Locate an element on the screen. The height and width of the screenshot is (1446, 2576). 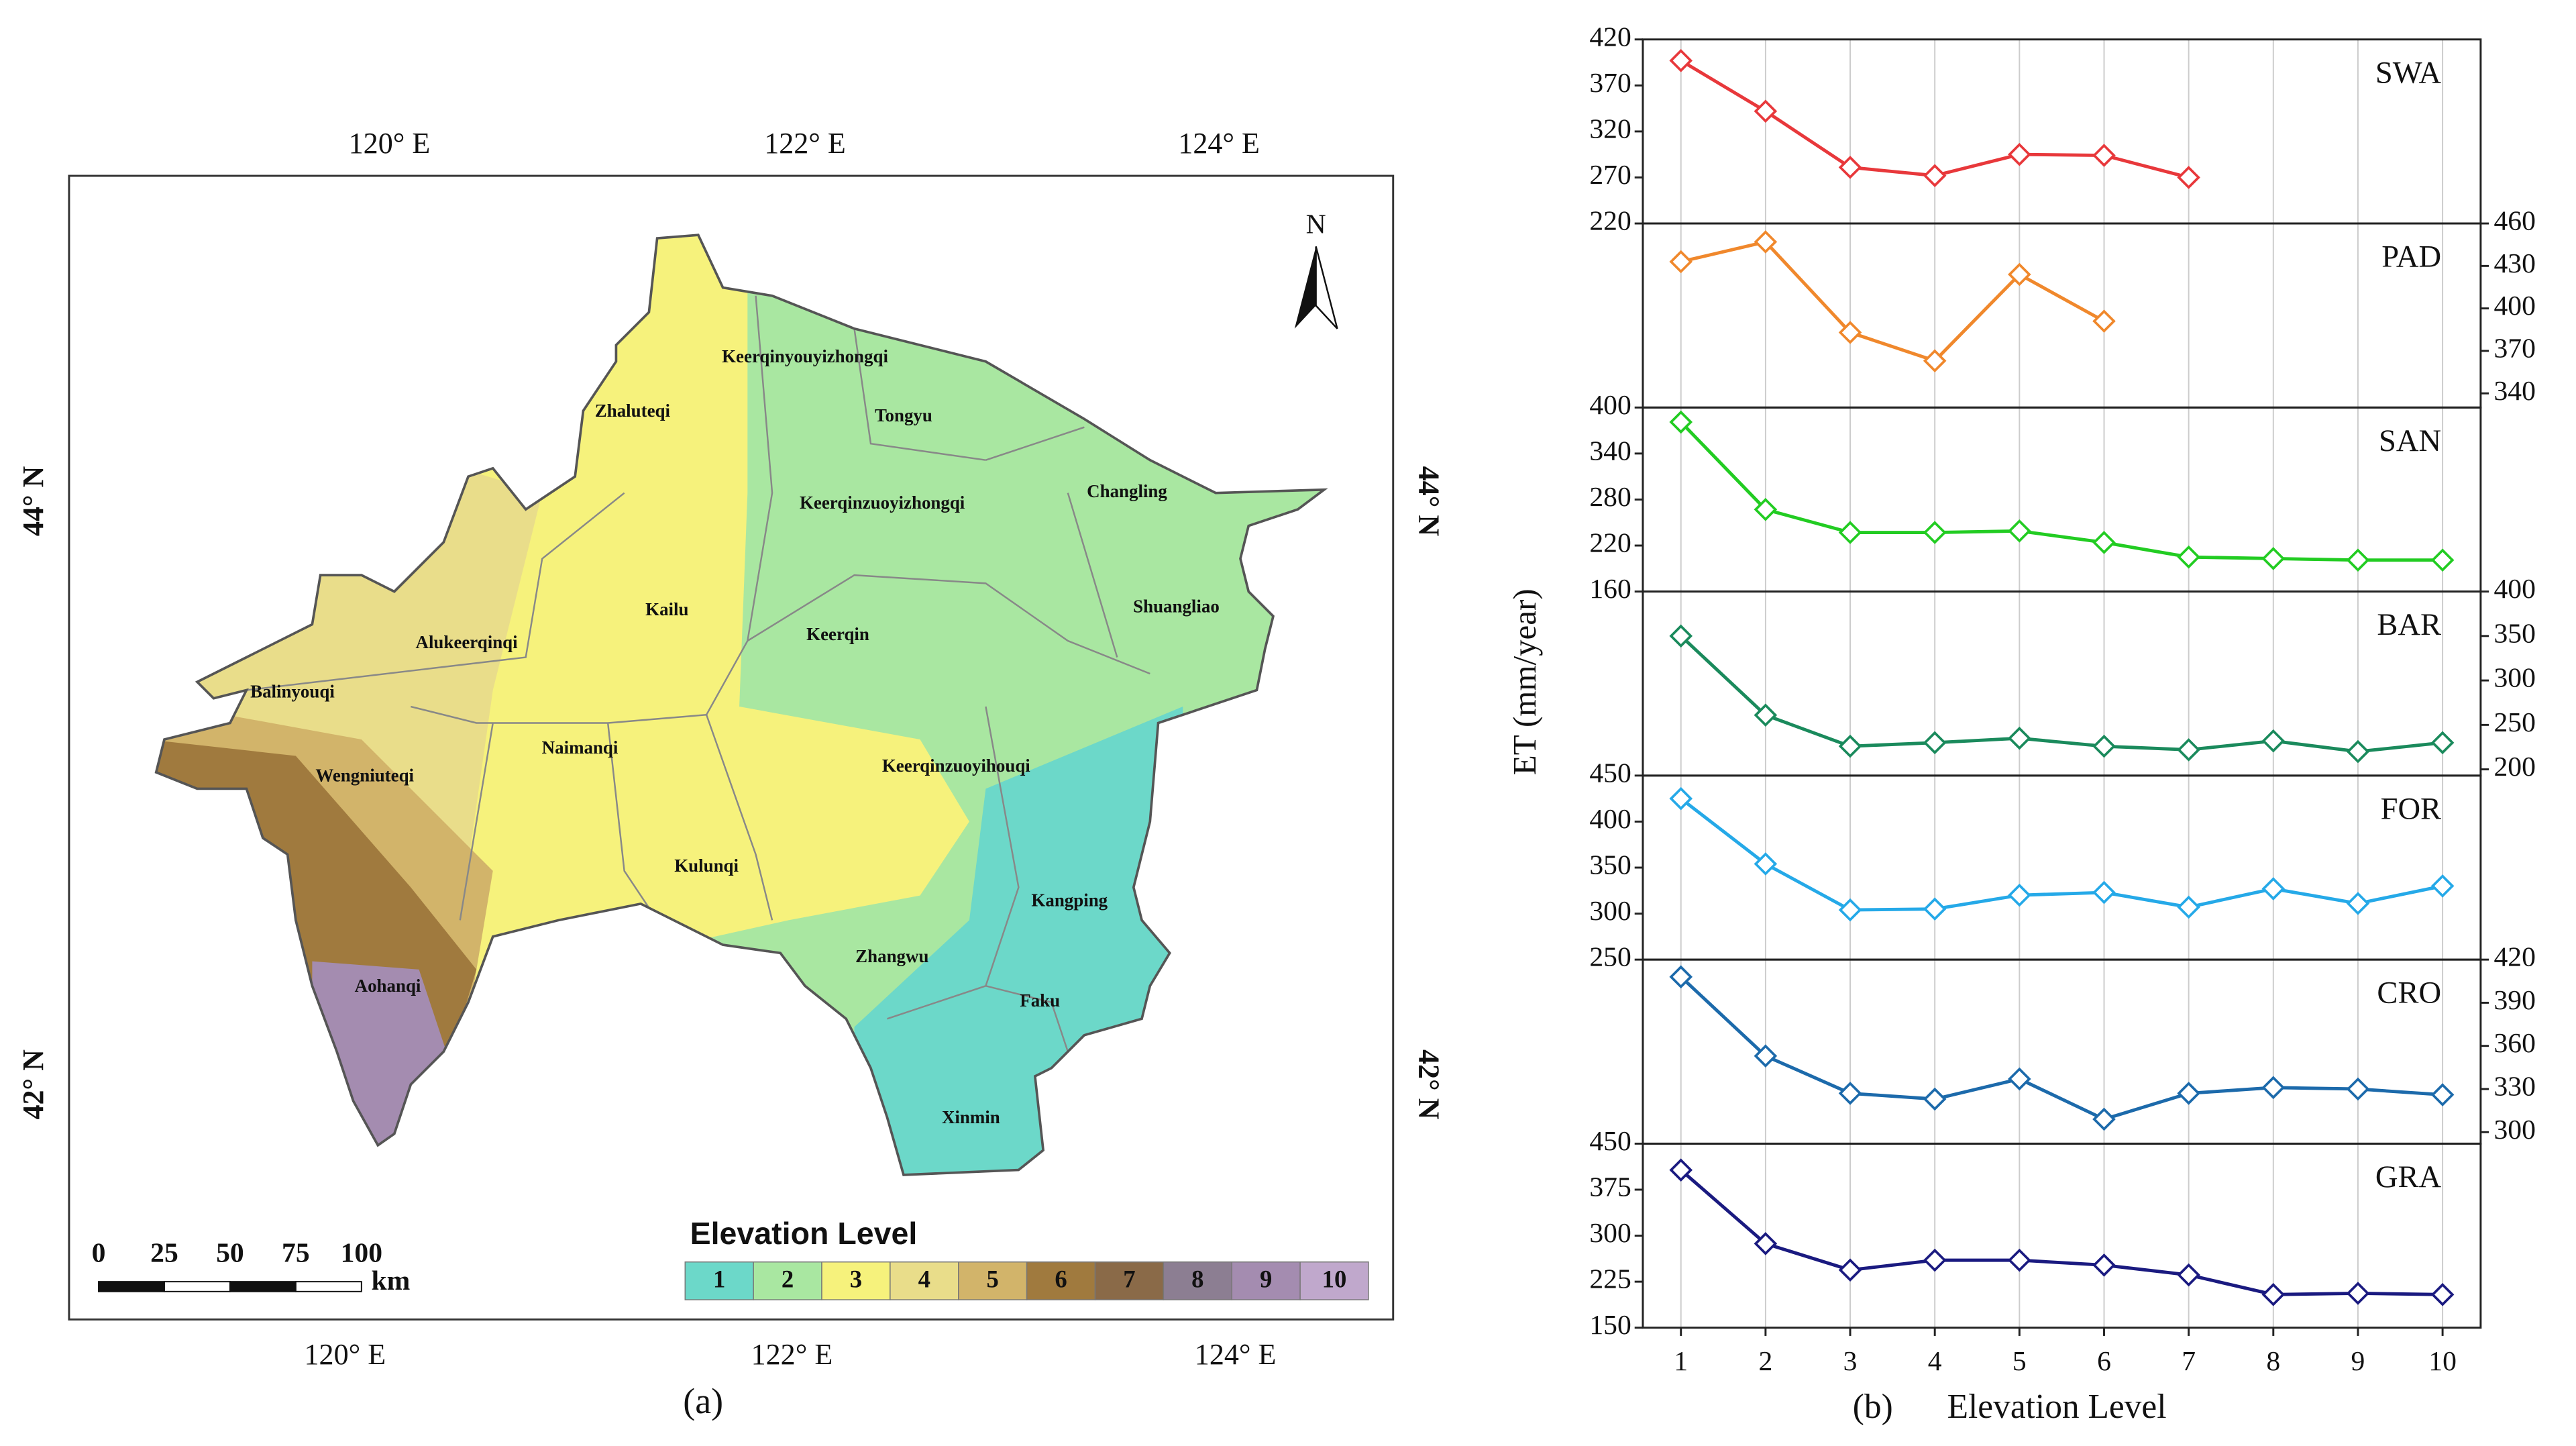
y-tick-label: 330 is located at coordinates (2514, 1087).